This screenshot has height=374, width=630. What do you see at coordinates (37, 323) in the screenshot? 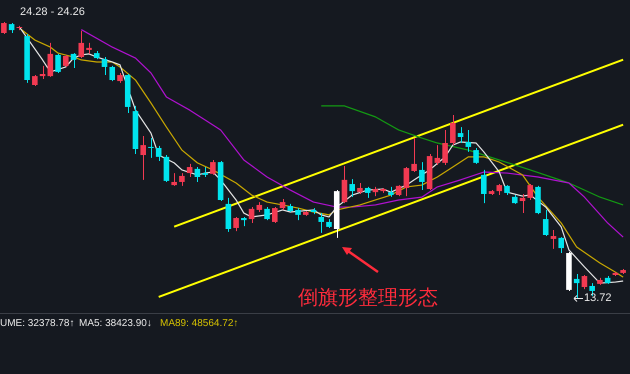
I see `text: UME: 32378.78↑` at bounding box center [37, 323].